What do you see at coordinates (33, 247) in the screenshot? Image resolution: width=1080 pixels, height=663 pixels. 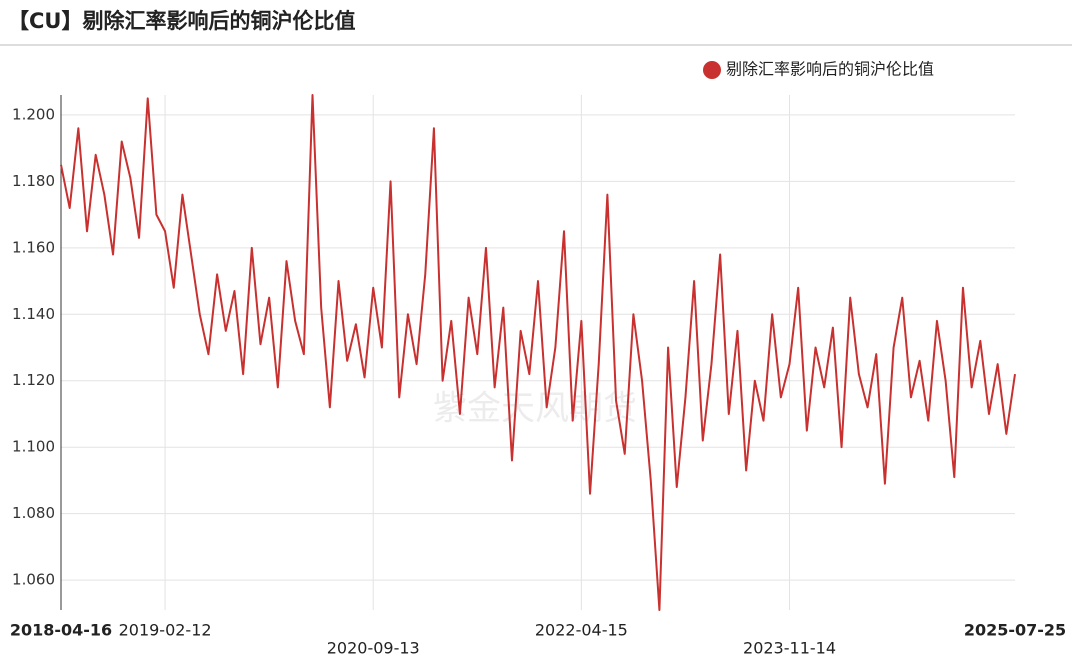 I see `y-tick-label: 1.160` at bounding box center [33, 247].